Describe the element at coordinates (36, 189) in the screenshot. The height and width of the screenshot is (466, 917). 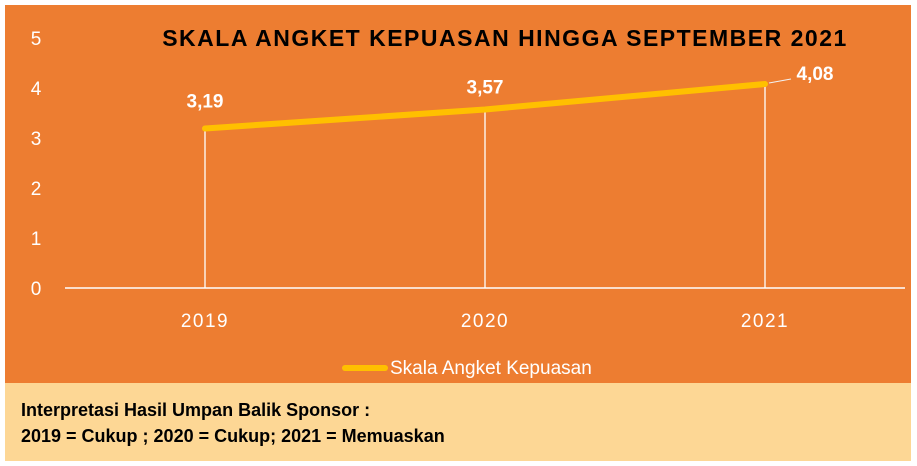
I see `y-tick-label: 2` at that location.